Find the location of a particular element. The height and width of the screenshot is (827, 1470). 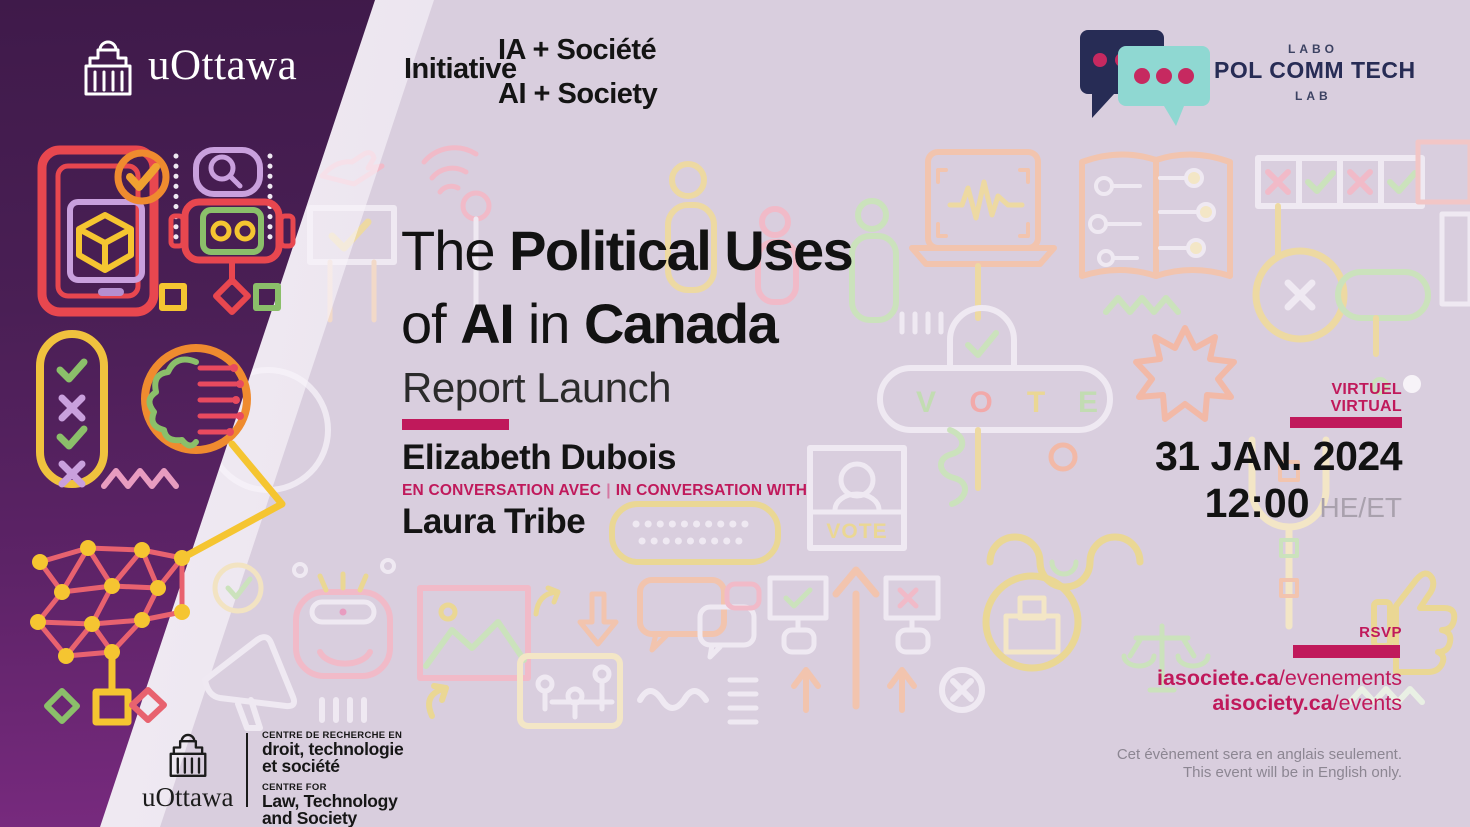

mode-fr: VIRTUEL is located at coordinates (1366, 389).